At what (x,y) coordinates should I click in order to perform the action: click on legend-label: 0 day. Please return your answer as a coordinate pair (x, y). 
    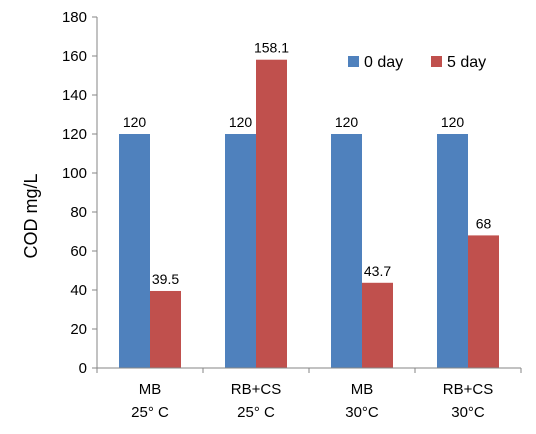
    Looking at the image, I should click on (383, 62).